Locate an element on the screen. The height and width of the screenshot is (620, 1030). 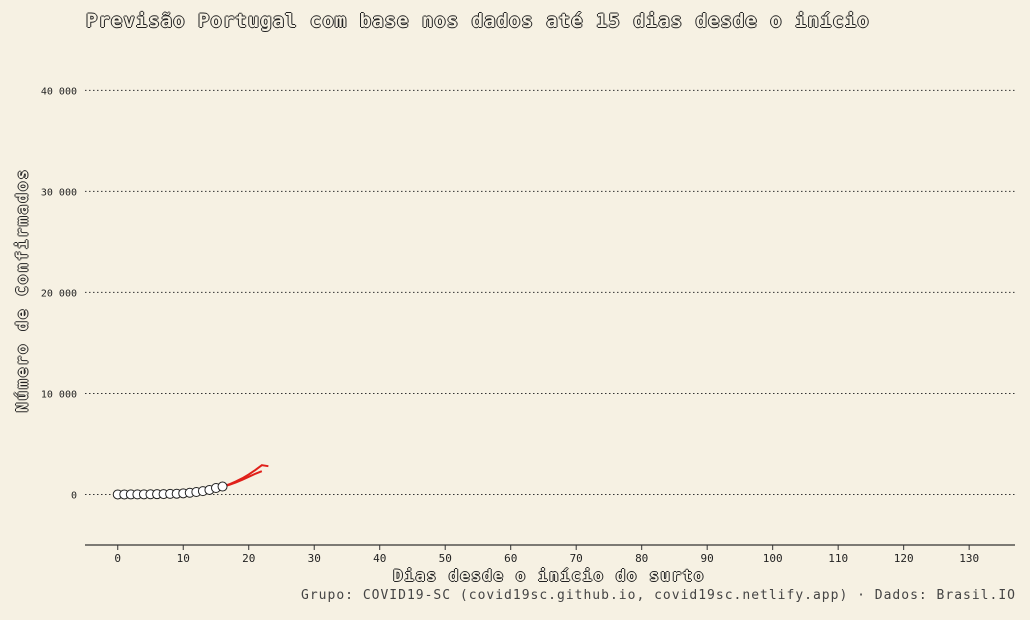
x-tick-label: 70 is located at coordinates (576, 558).